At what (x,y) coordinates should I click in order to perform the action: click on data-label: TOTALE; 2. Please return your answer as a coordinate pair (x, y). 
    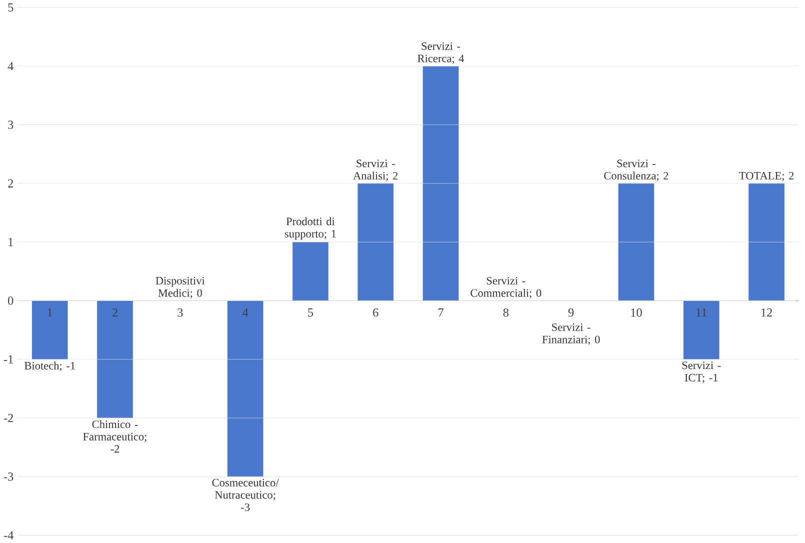
    Looking at the image, I should click on (766, 177).